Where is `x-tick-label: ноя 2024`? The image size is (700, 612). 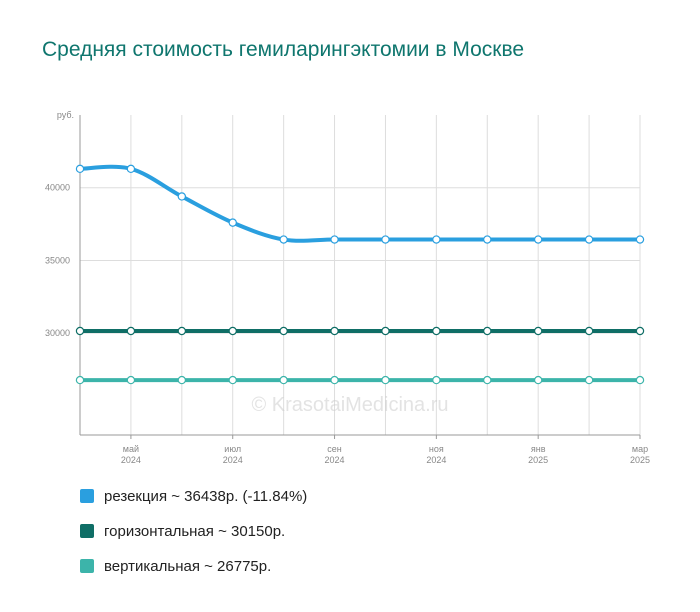
x-tick-label: ноя 2024 is located at coordinates (436, 454).